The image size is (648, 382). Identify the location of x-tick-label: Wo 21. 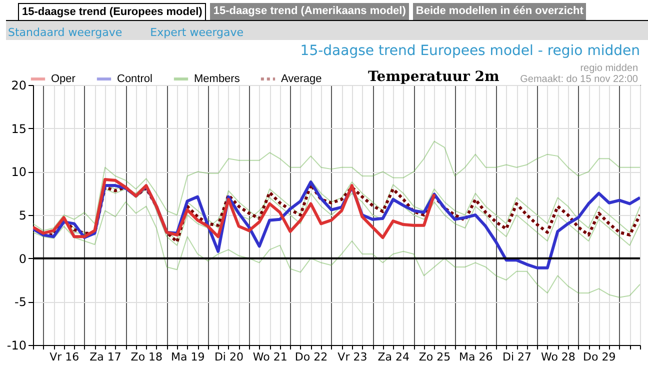
(270, 357).